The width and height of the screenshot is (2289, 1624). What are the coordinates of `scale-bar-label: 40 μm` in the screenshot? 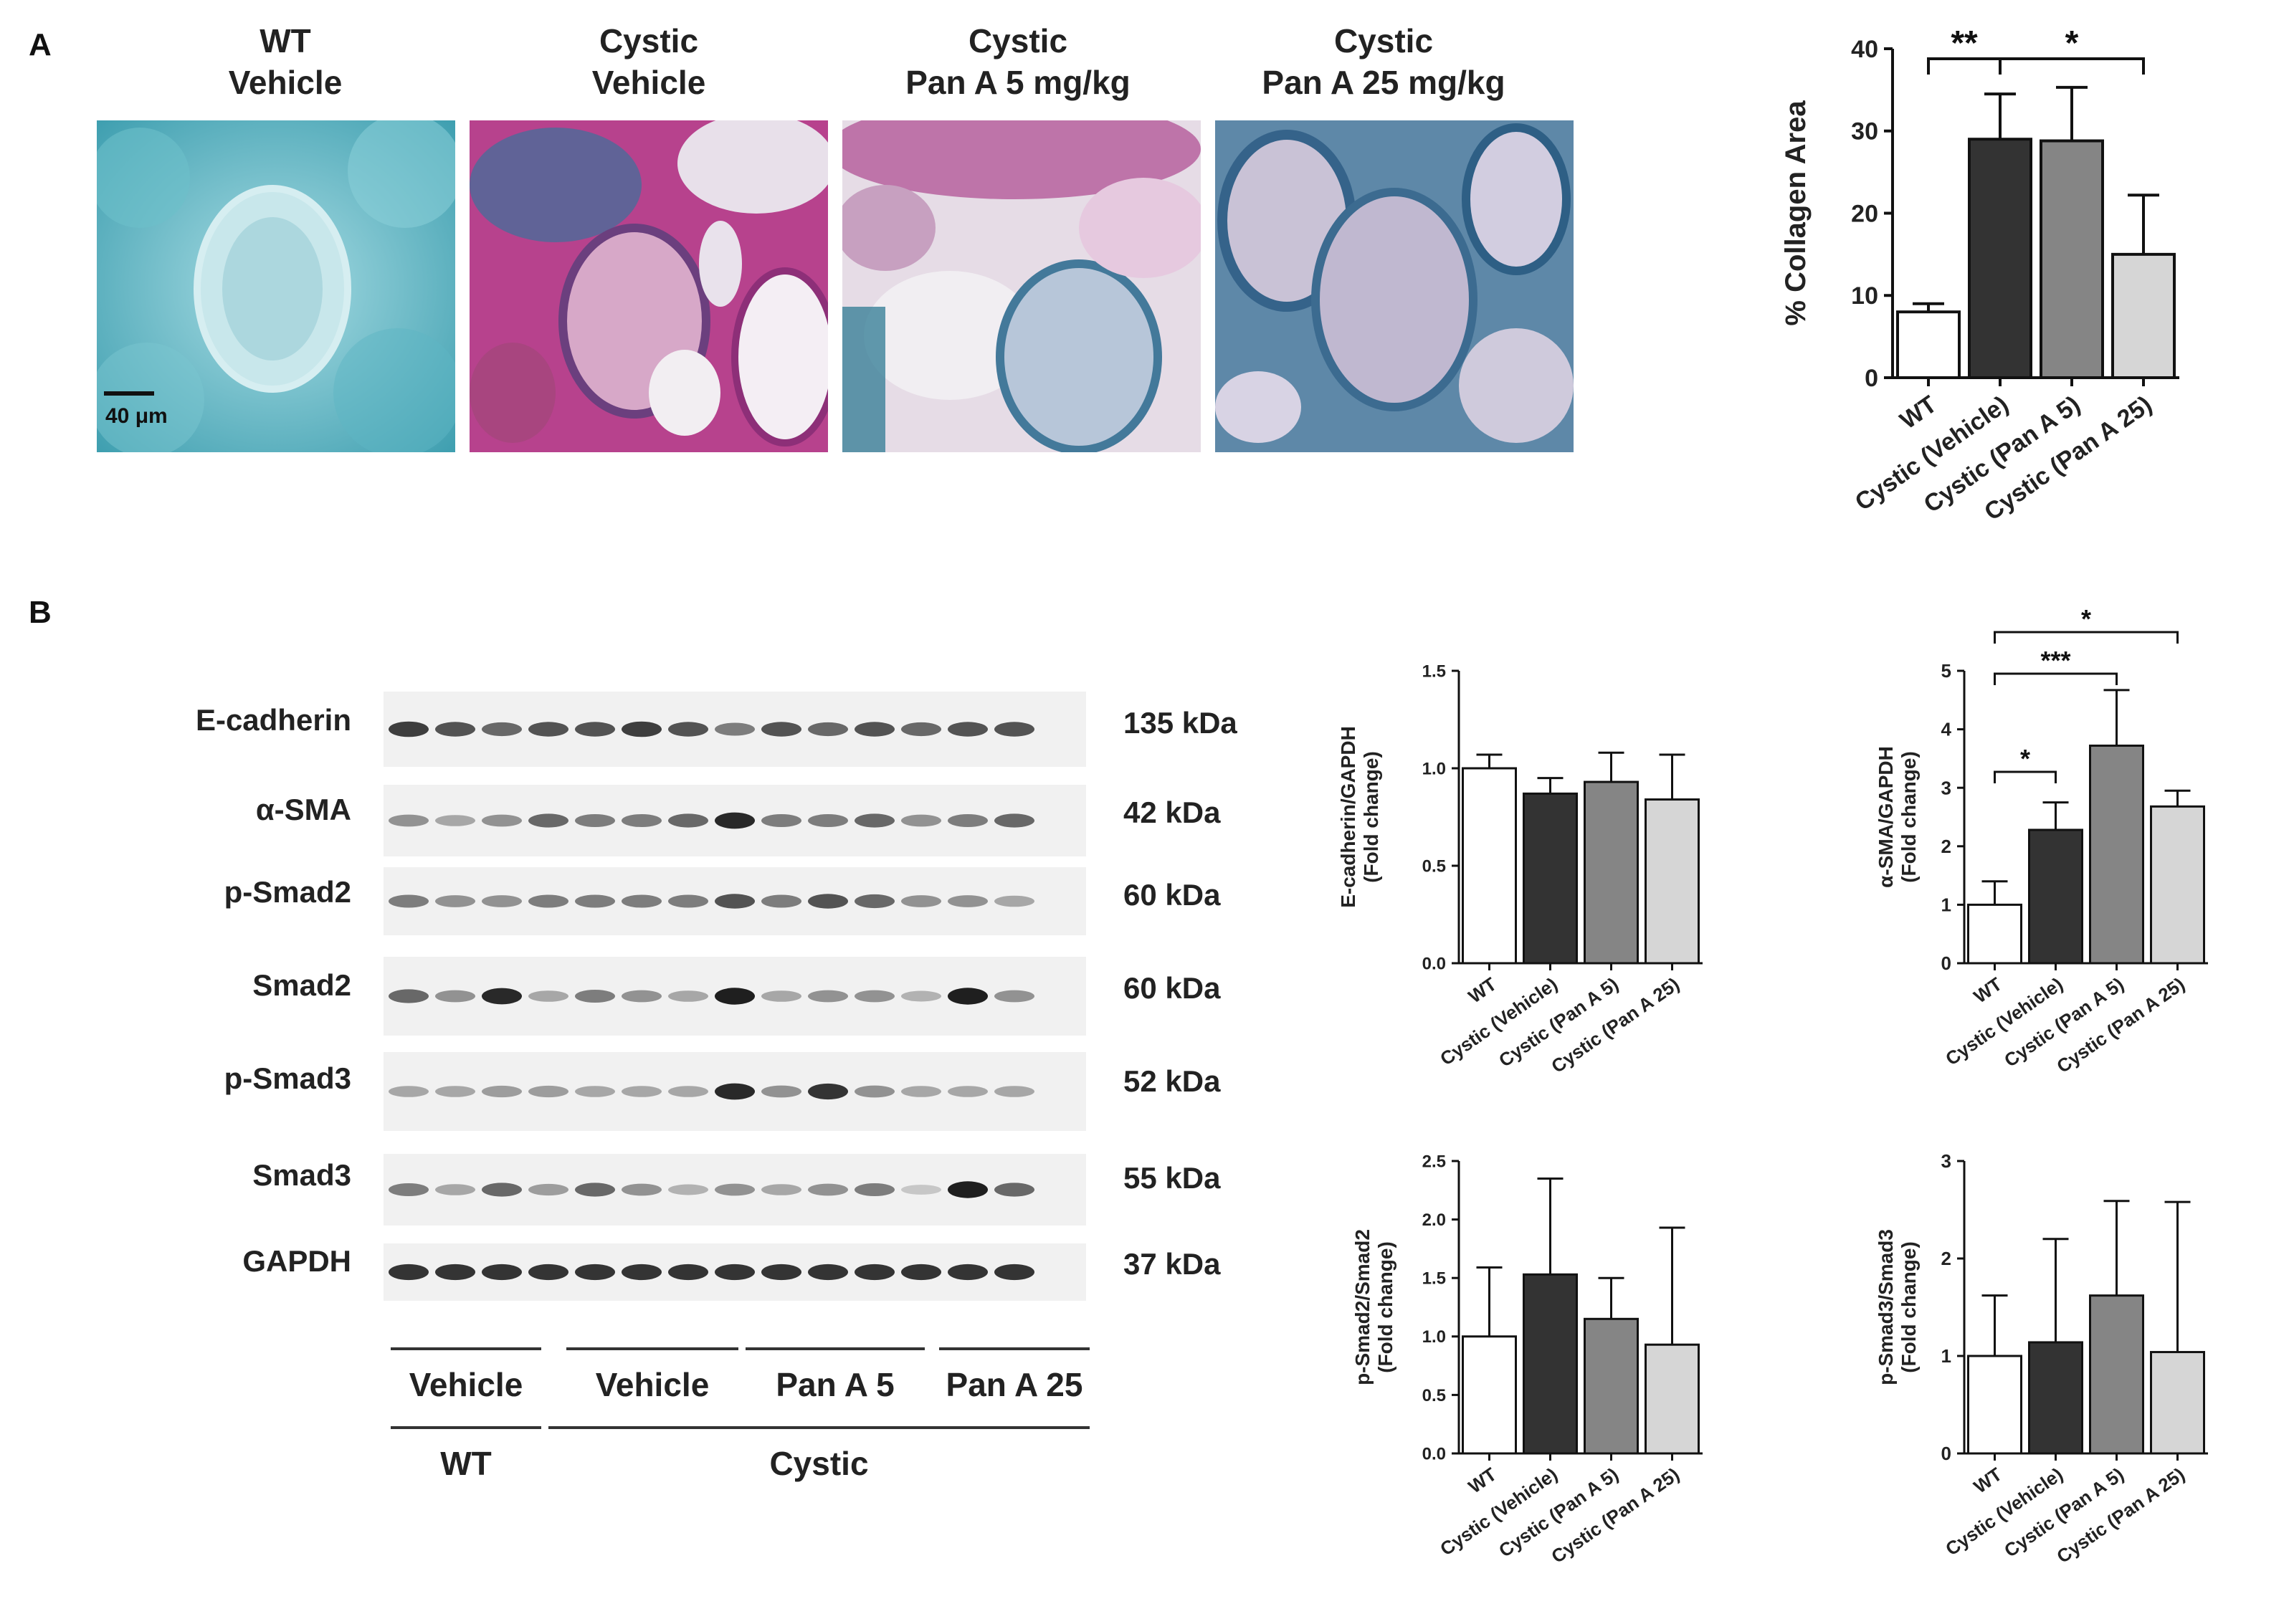 It's located at (136, 416).